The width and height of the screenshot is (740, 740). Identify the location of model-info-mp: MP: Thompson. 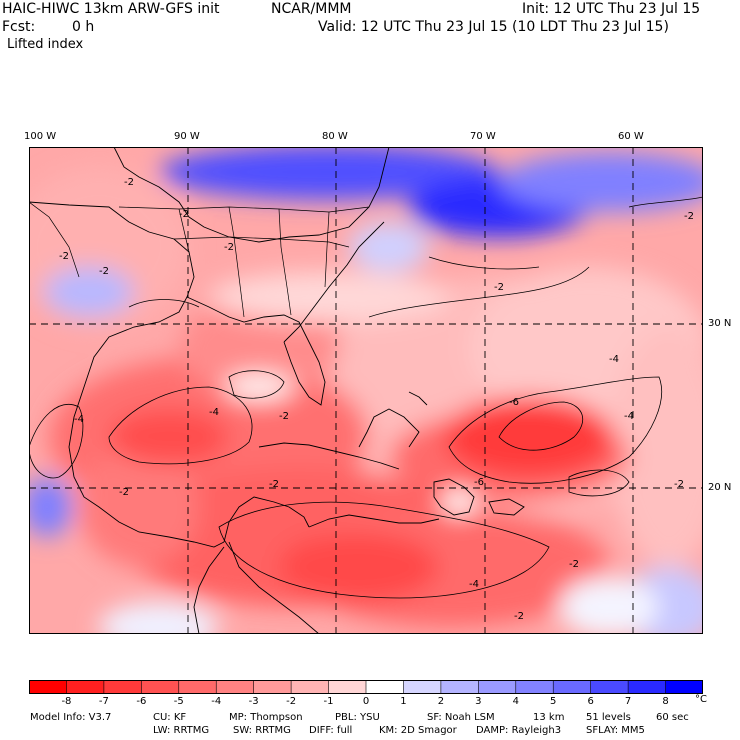
(266, 717).